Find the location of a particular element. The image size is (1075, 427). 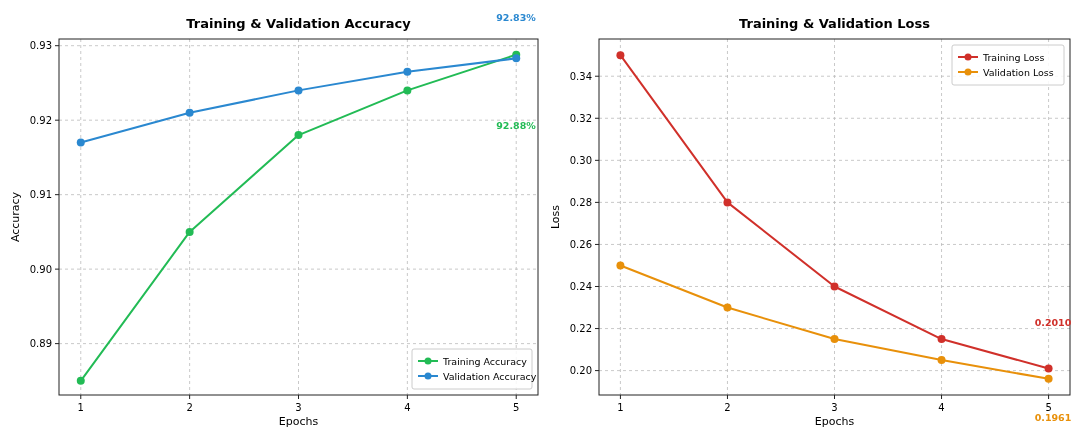

y-axis-title: Accuracy is located at coordinates (15, 217).